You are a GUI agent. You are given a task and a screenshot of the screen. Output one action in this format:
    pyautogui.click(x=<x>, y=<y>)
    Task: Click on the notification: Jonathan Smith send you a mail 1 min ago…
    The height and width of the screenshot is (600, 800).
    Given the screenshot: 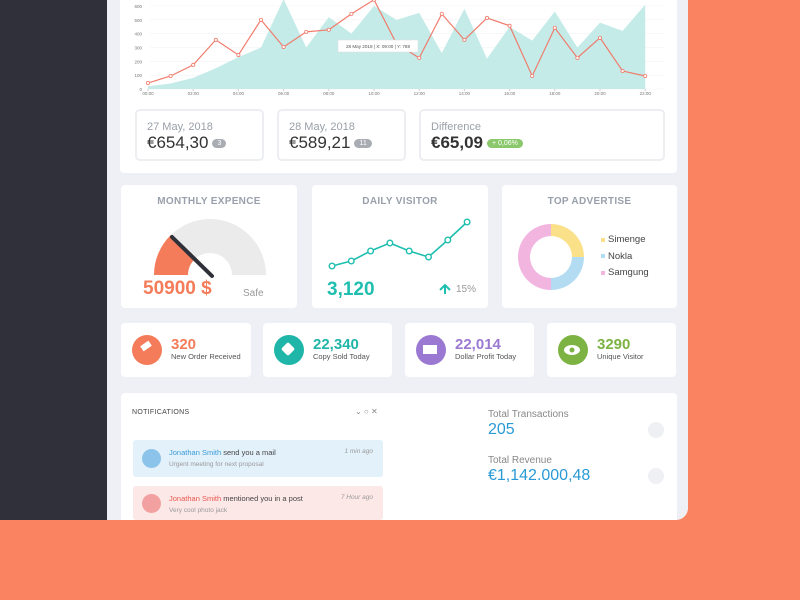 What is the action you would take?
    pyautogui.click(x=258, y=458)
    